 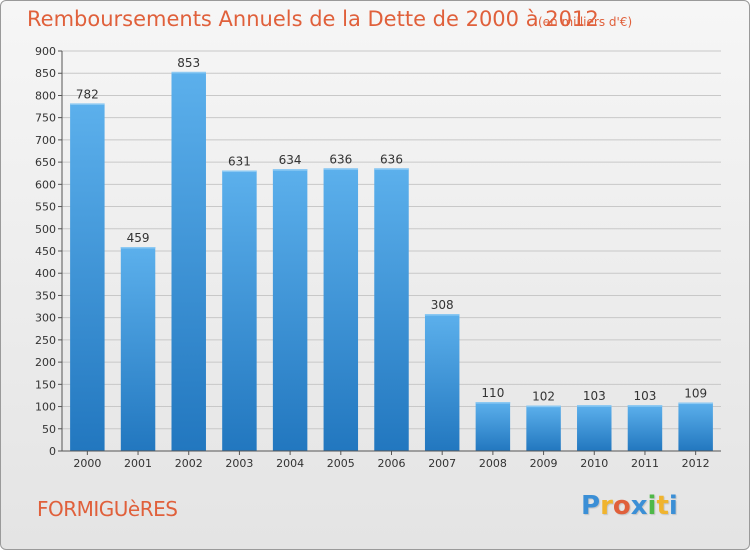 I want to click on y-tick-label: 750, so click(x=45, y=118).